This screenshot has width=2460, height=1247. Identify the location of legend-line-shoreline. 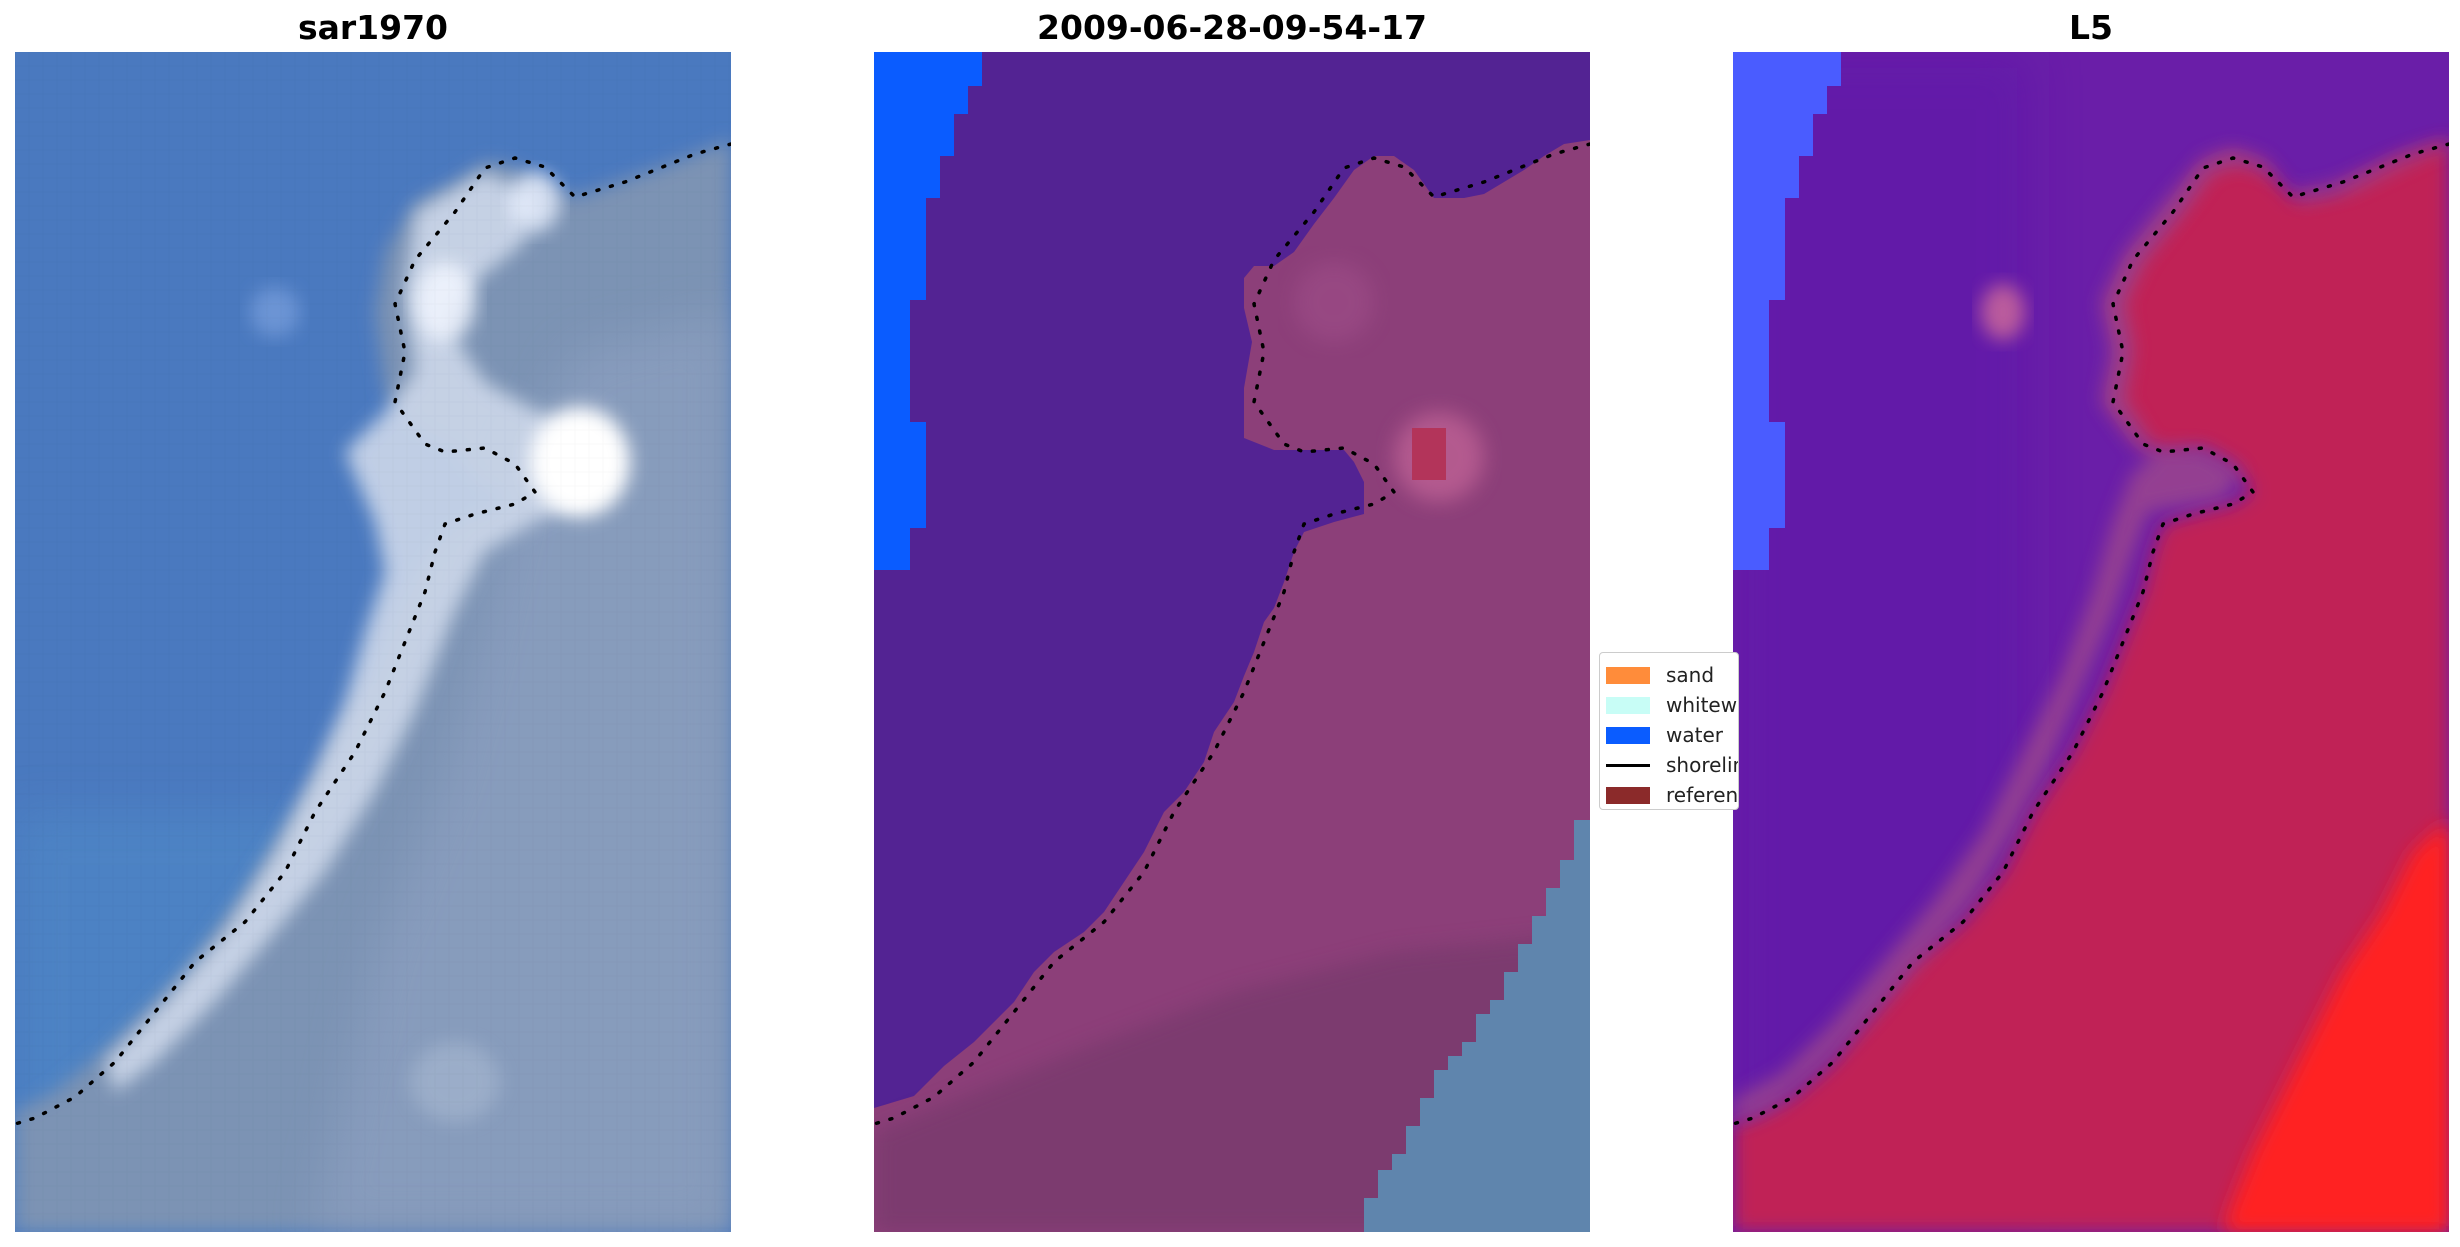
(1628, 765).